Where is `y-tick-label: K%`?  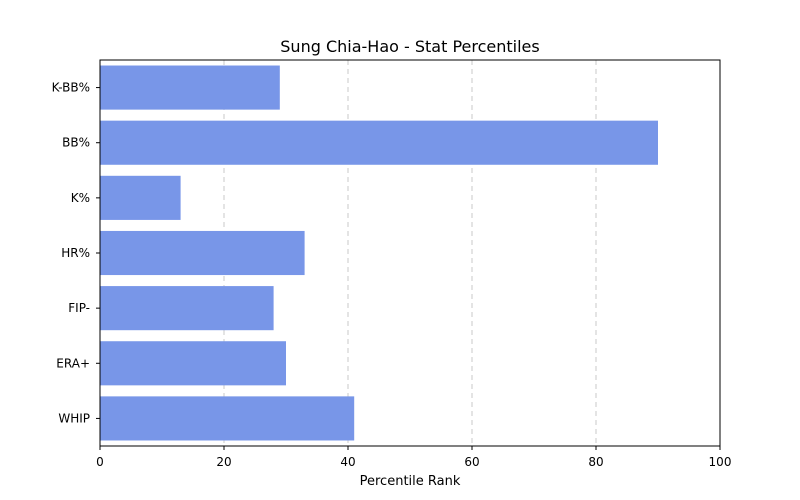
y-tick-label: K% is located at coordinates (80, 198).